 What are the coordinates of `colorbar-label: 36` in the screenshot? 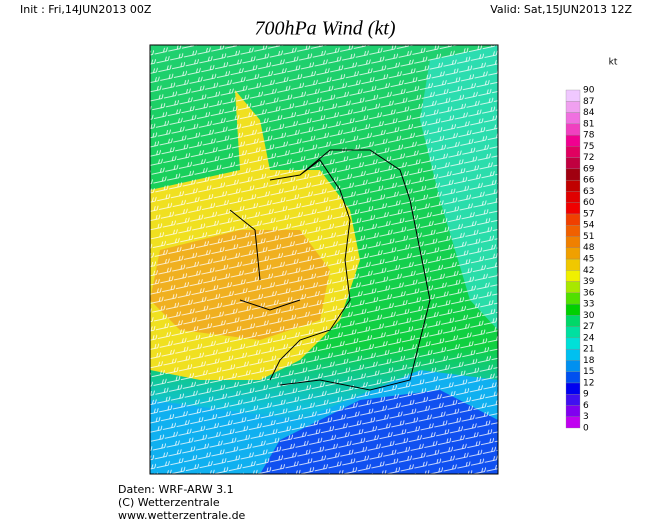 It's located at (589, 293).